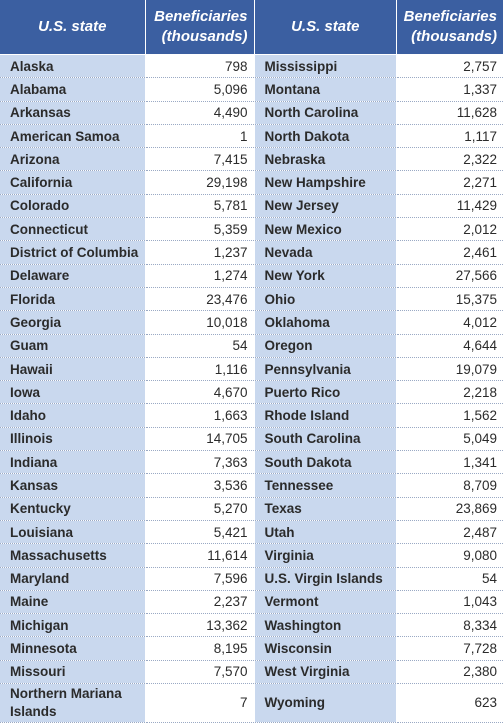  Describe the element at coordinates (199, 509) in the screenshot. I see `beneficiaries-value-cell: 5,270` at that location.